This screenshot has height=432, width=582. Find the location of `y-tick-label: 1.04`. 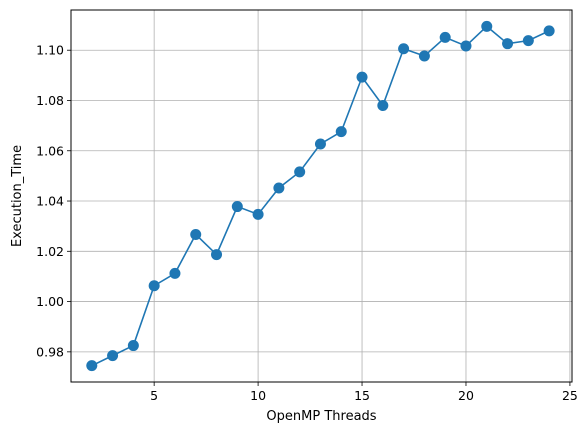

y-tick-label: 1.04 is located at coordinates (50, 201).